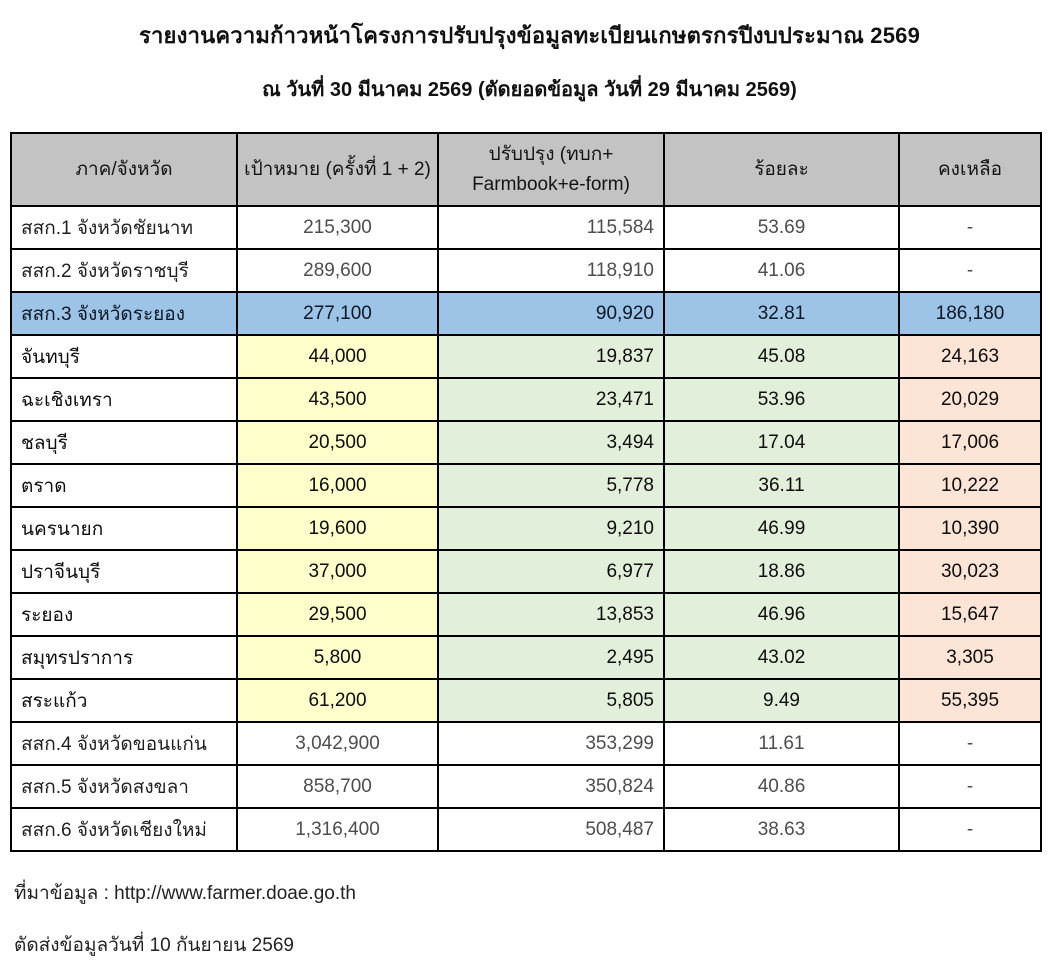  Describe the element at coordinates (337, 399) in the screenshot. I see `cell-target: 43,500` at that location.